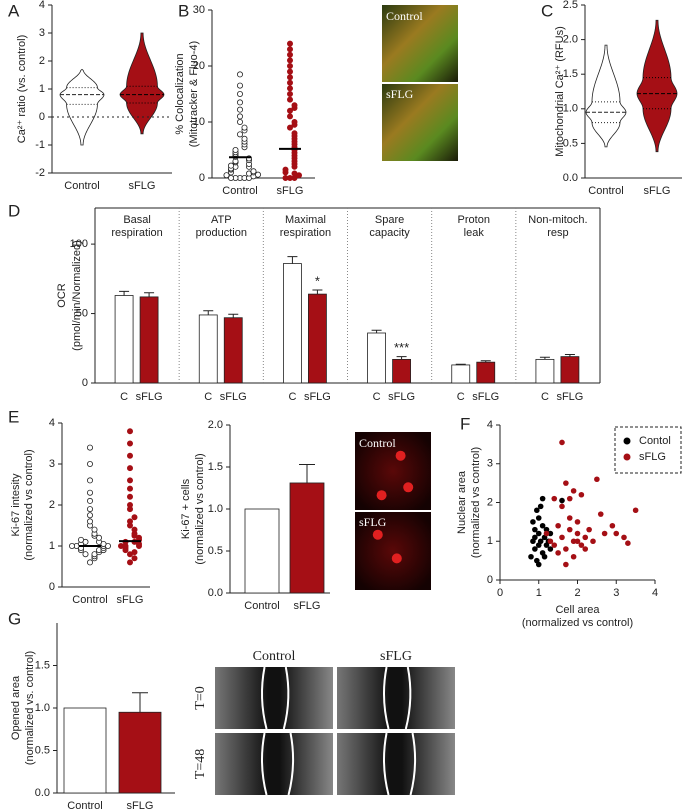 This screenshot has width=685, height=810. Describe the element at coordinates (648, 450) in the screenshot. I see `legend-box` at that location.